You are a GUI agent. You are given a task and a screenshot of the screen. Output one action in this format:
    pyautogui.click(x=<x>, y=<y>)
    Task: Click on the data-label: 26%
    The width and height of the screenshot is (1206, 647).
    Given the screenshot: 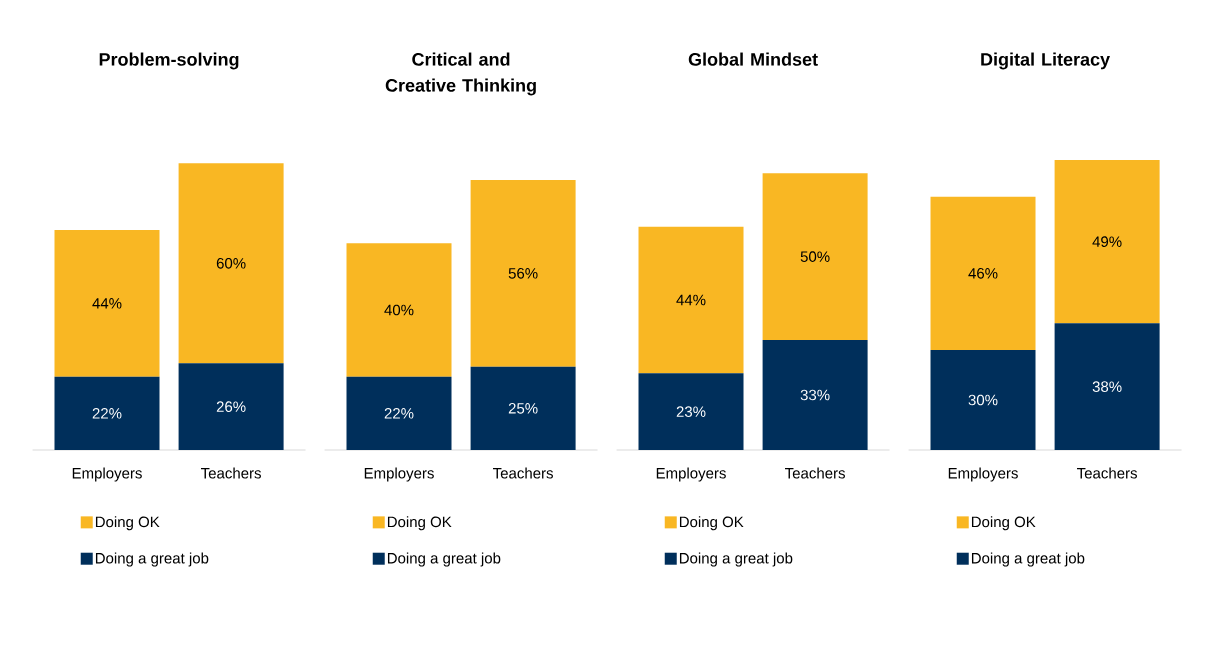 What is the action you would take?
    pyautogui.click(x=231, y=406)
    